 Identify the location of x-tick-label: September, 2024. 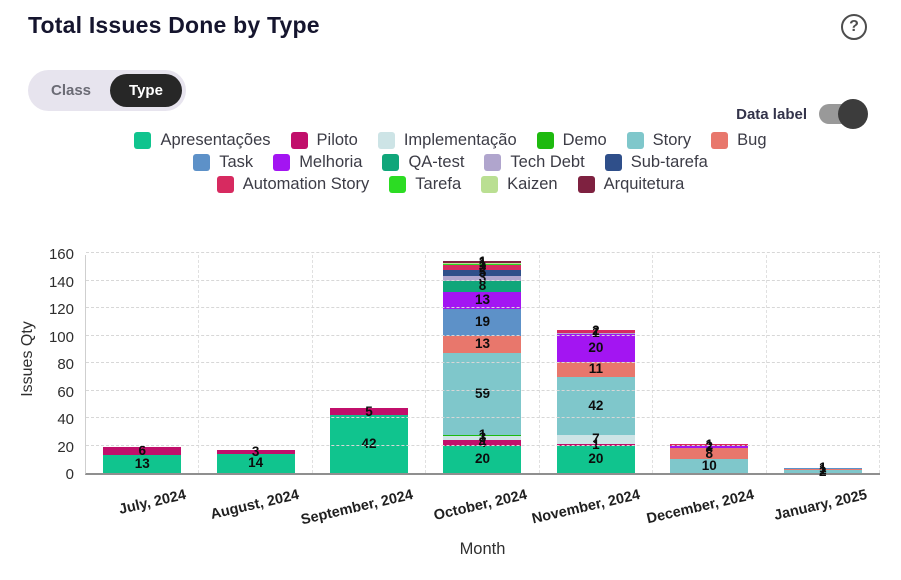
(357, 508).